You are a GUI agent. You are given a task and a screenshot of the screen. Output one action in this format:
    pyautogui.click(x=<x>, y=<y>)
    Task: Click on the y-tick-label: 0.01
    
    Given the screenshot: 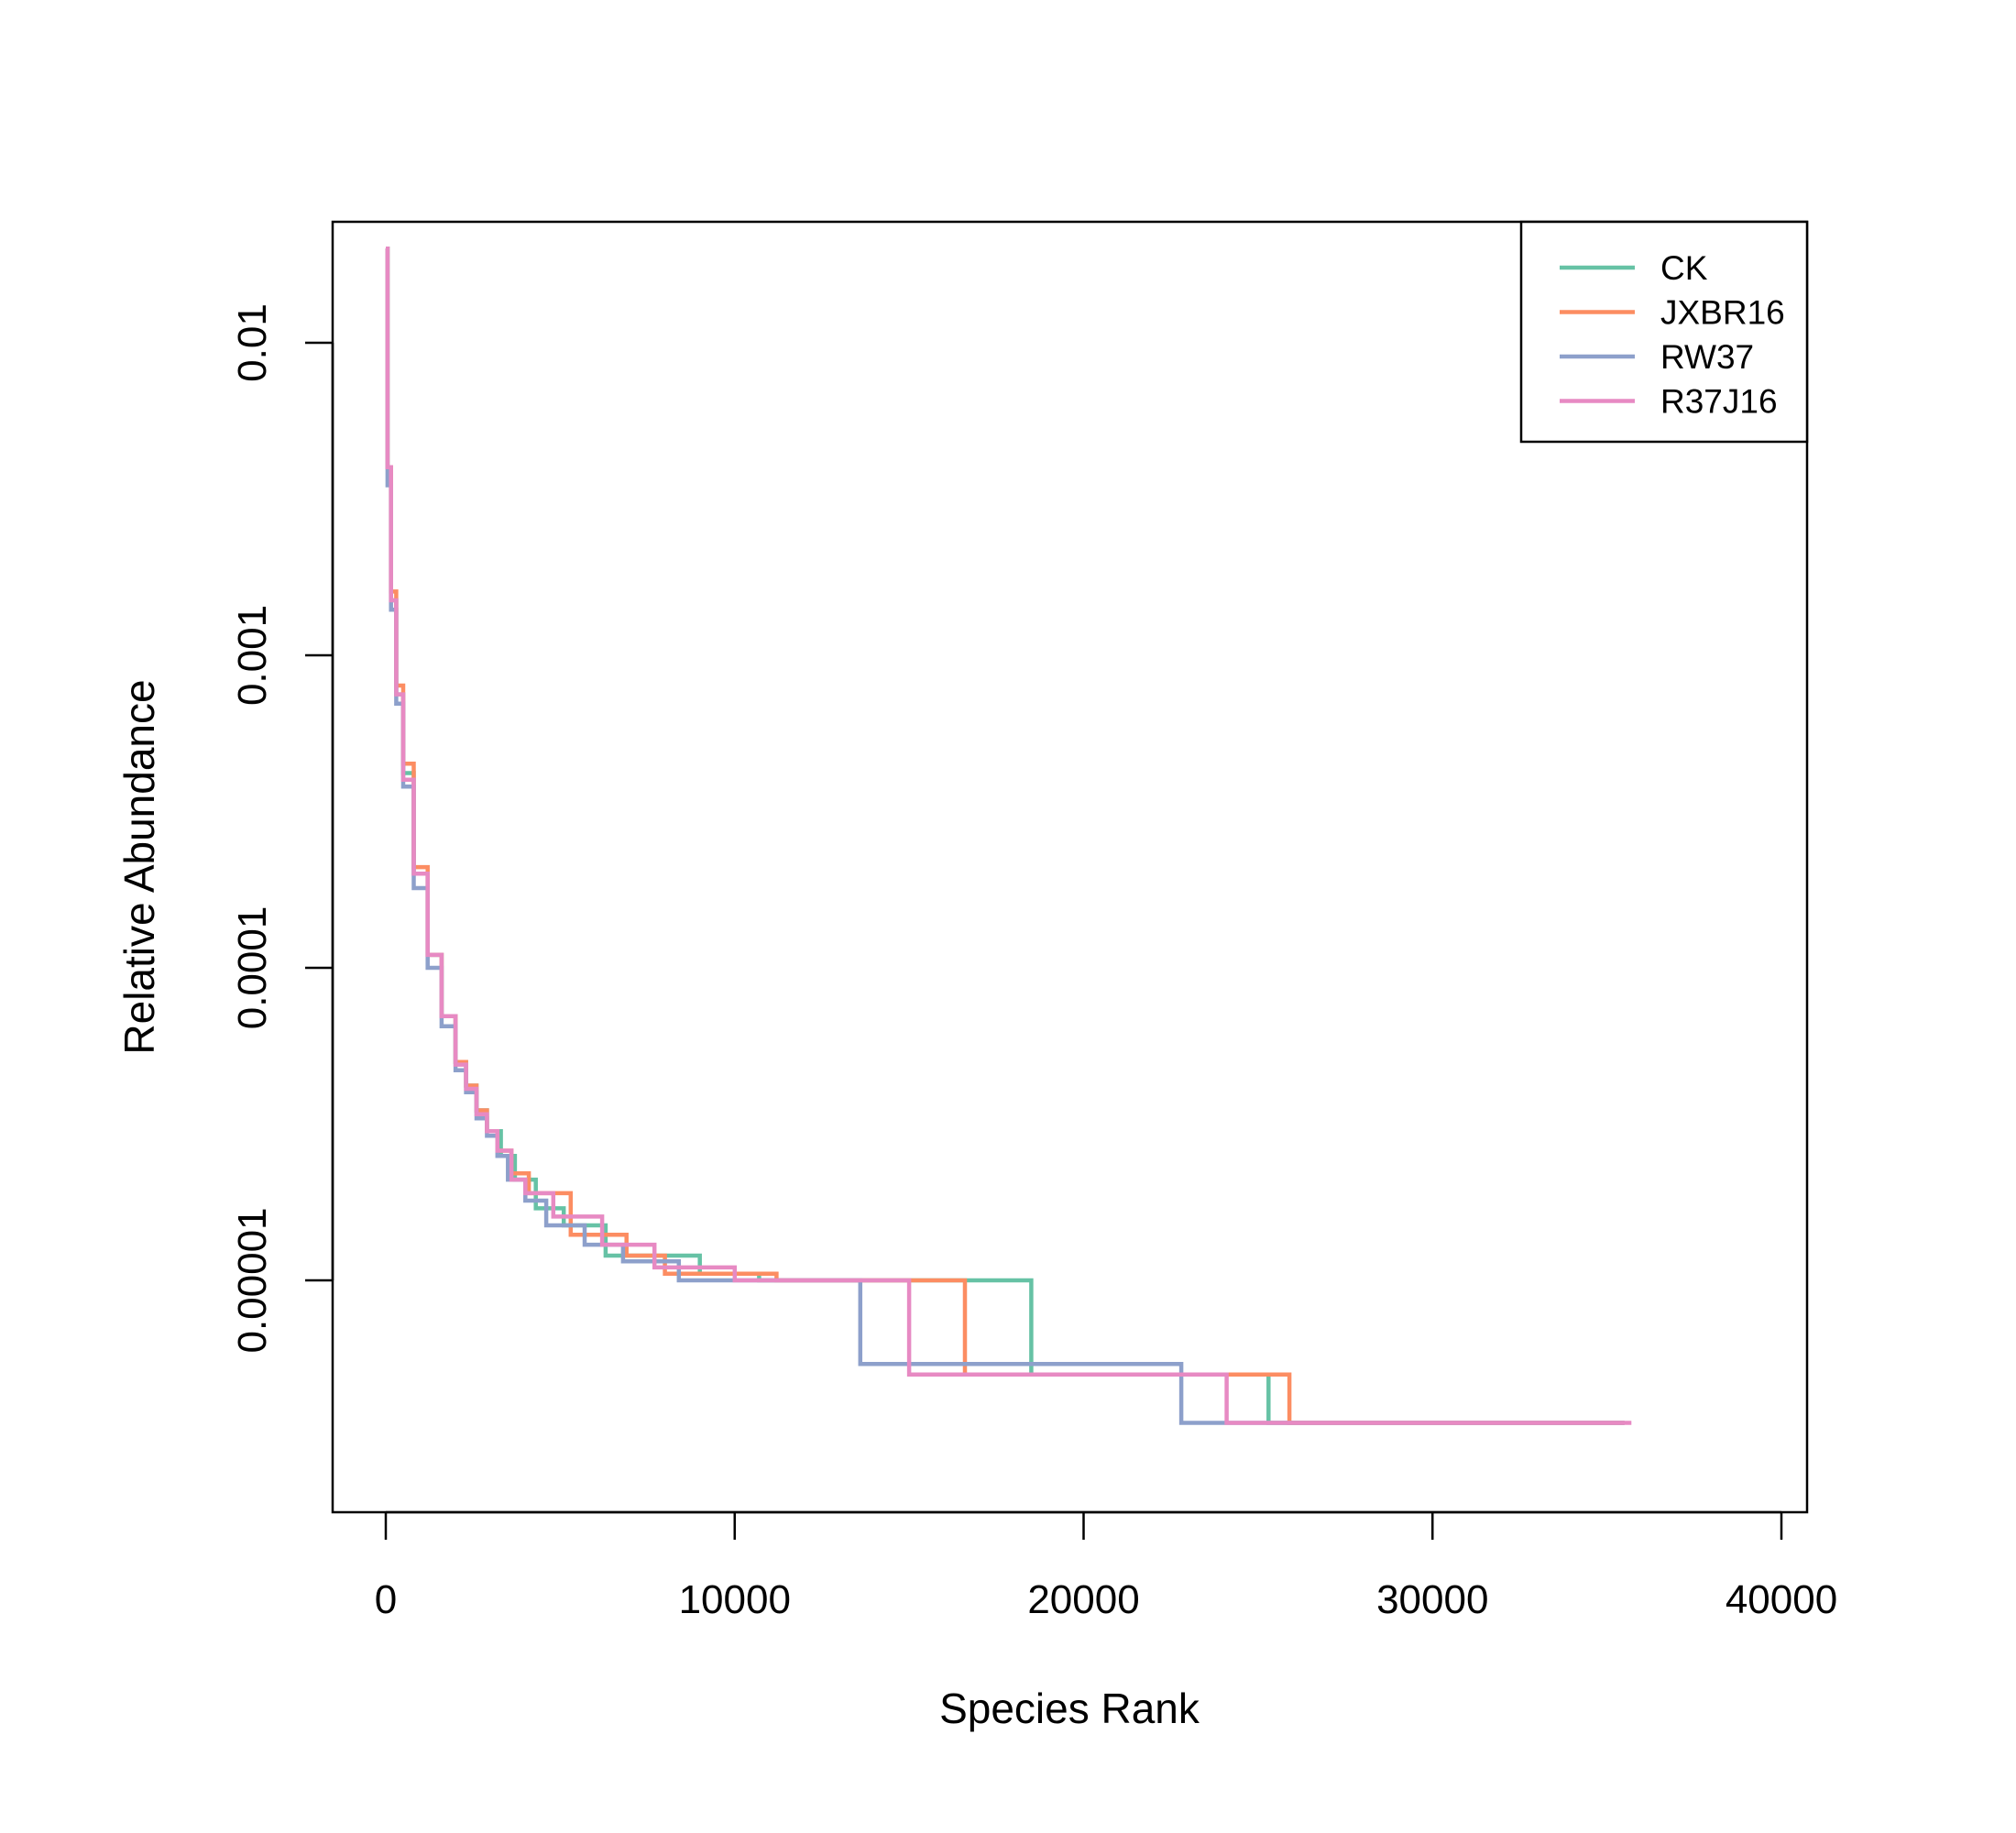 What is the action you would take?
    pyautogui.click(x=252, y=342)
    